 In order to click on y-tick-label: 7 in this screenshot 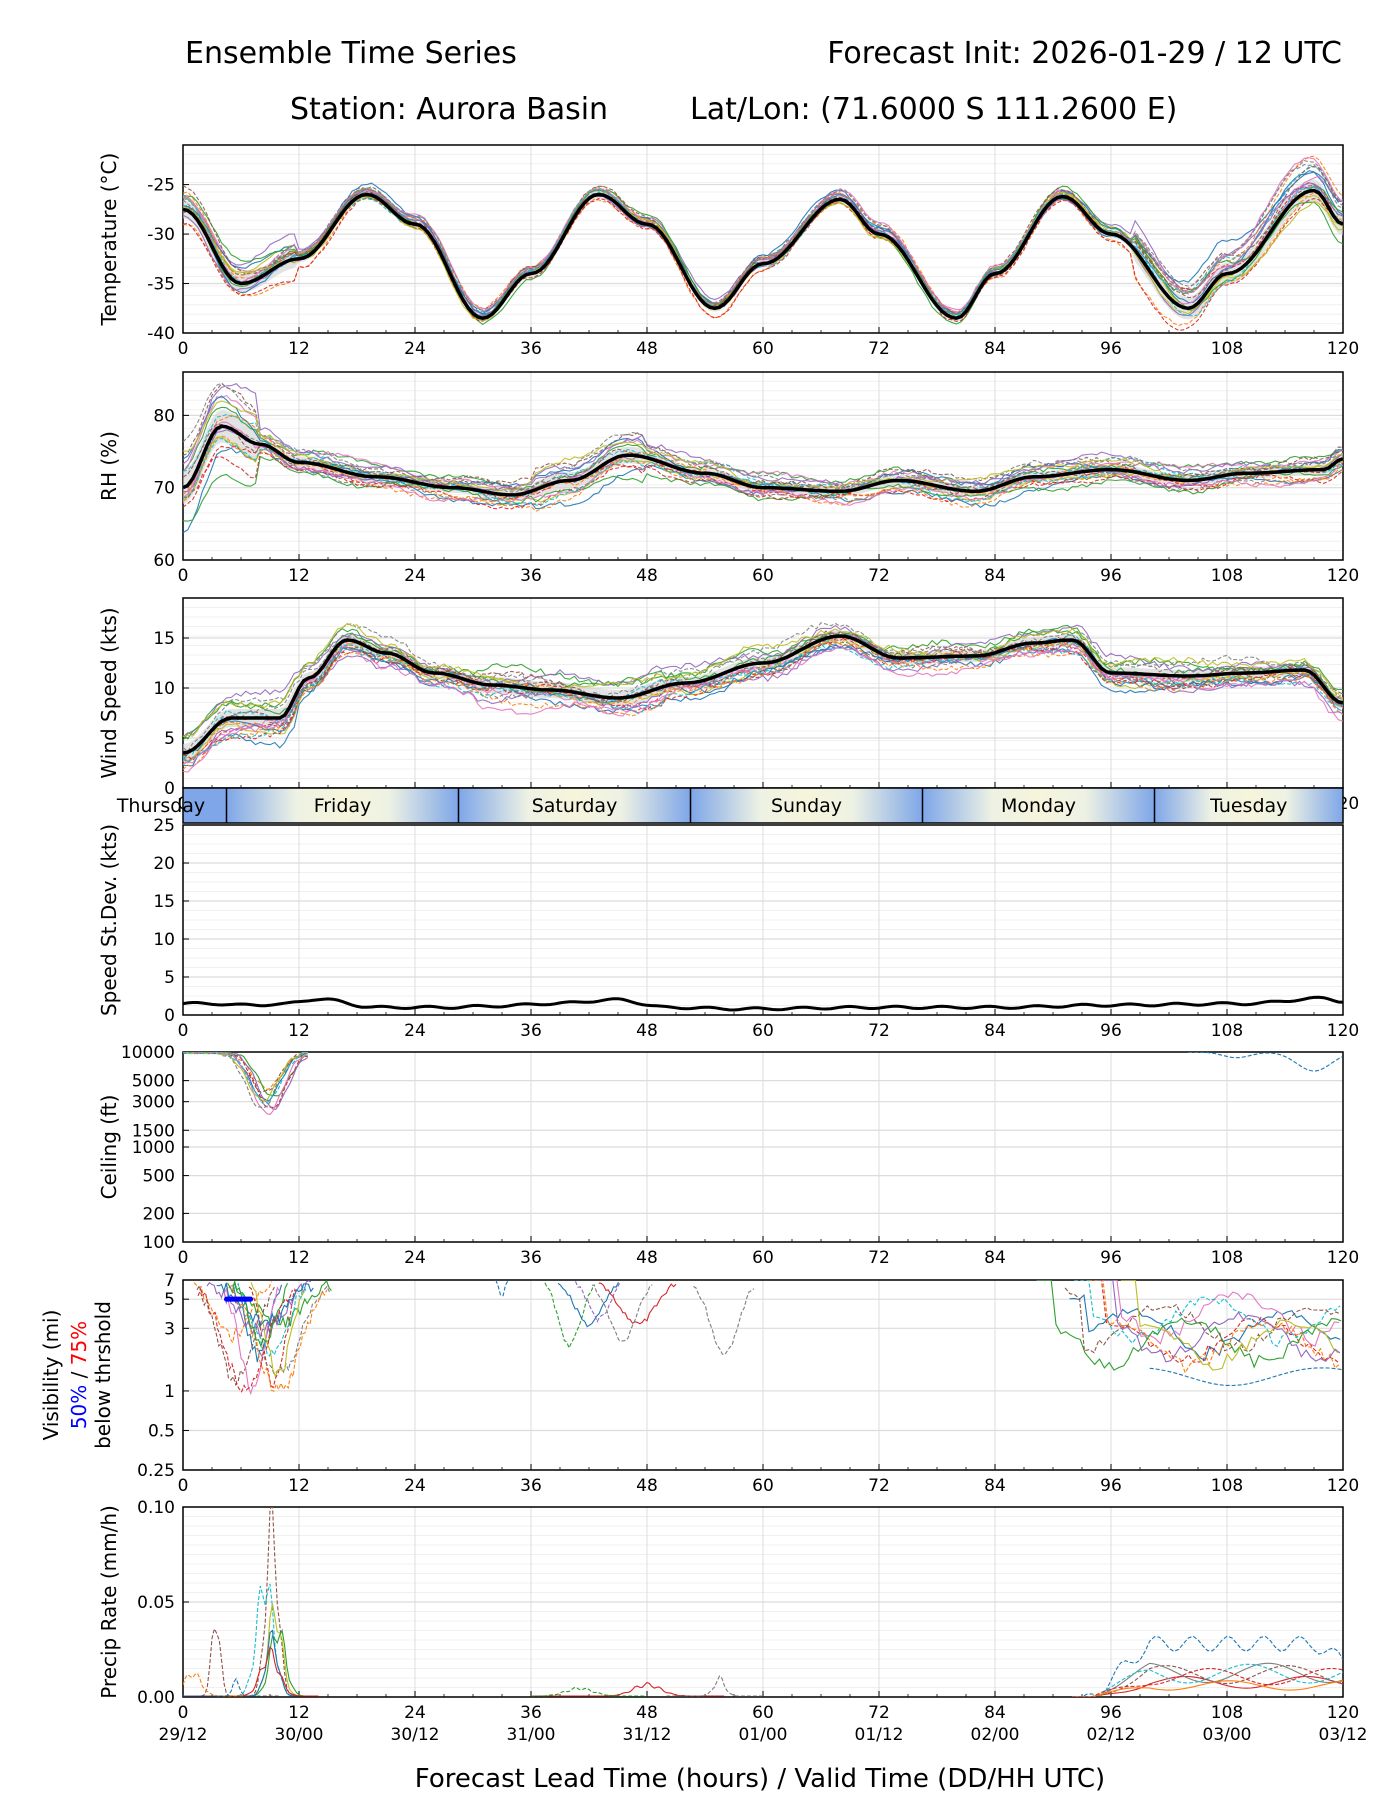, I will do `click(169, 1281)`.